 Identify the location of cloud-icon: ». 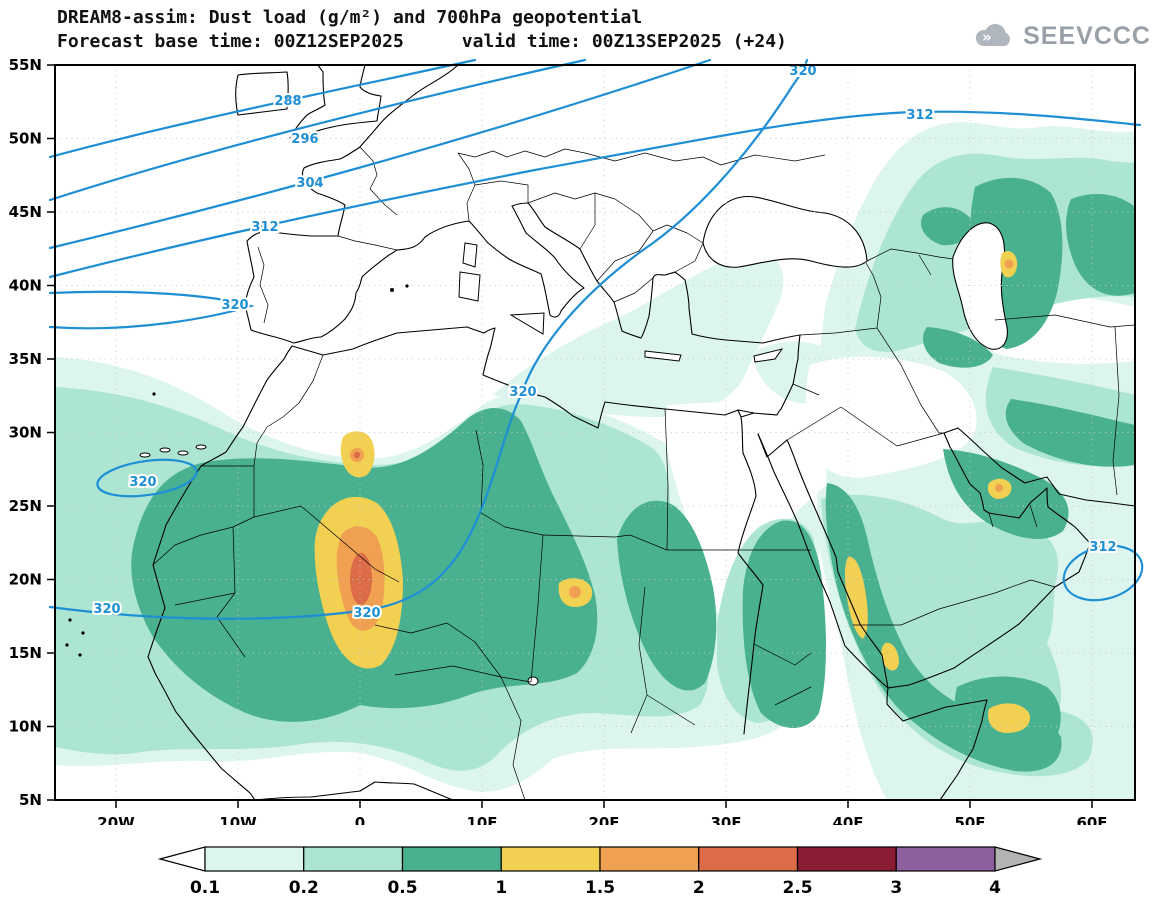
(993, 35).